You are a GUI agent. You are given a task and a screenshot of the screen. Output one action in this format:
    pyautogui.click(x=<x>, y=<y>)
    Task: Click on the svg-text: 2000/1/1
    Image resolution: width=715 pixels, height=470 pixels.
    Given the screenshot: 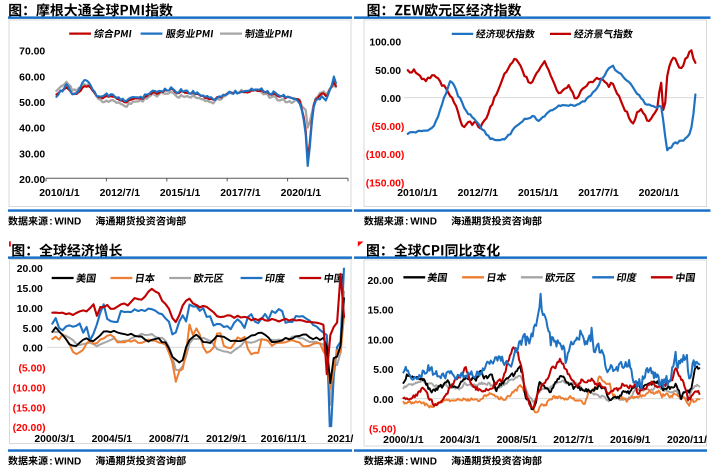 What is the action you would take?
    pyautogui.click(x=403, y=440)
    